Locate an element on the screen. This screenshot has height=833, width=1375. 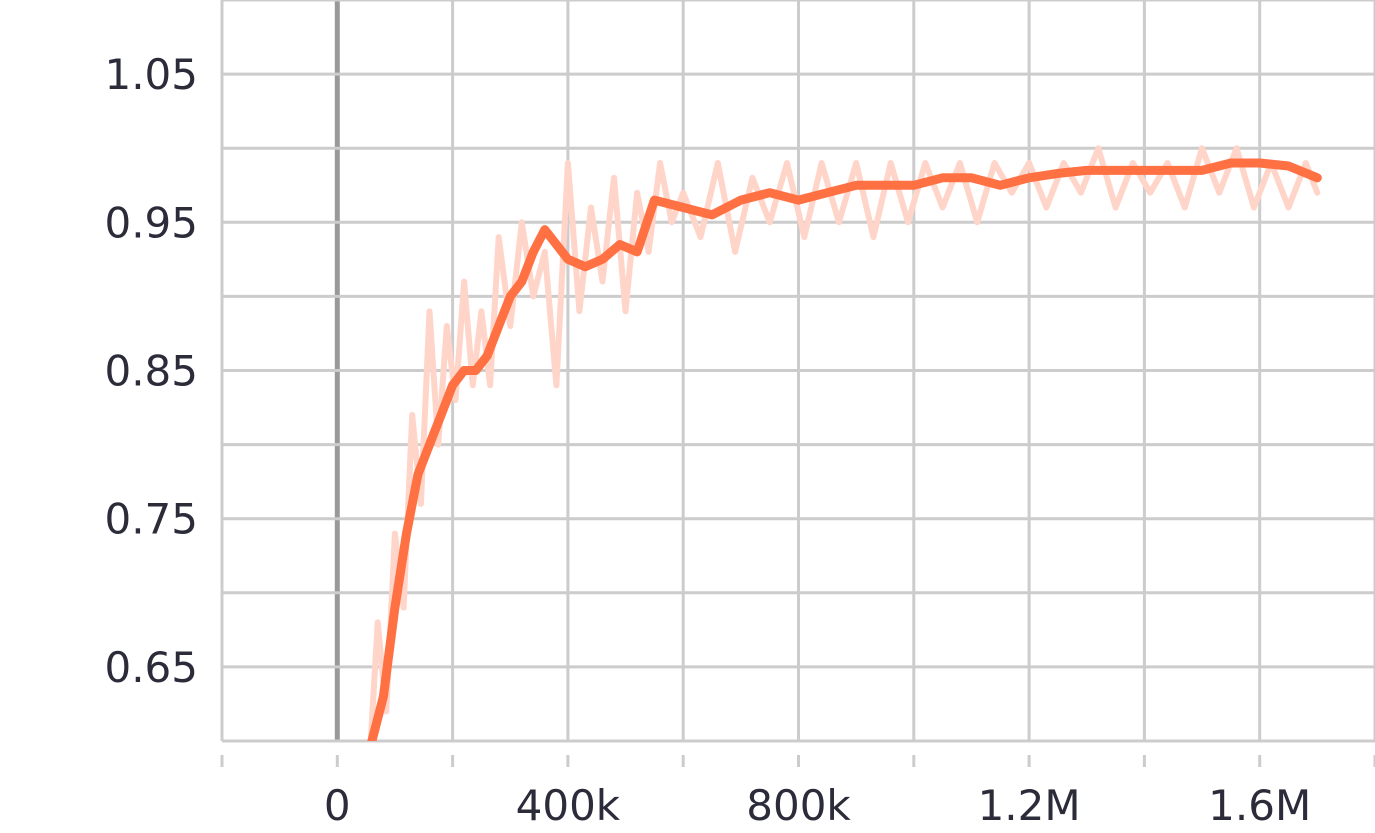
x-tick-label: 400k is located at coordinates (568, 805).